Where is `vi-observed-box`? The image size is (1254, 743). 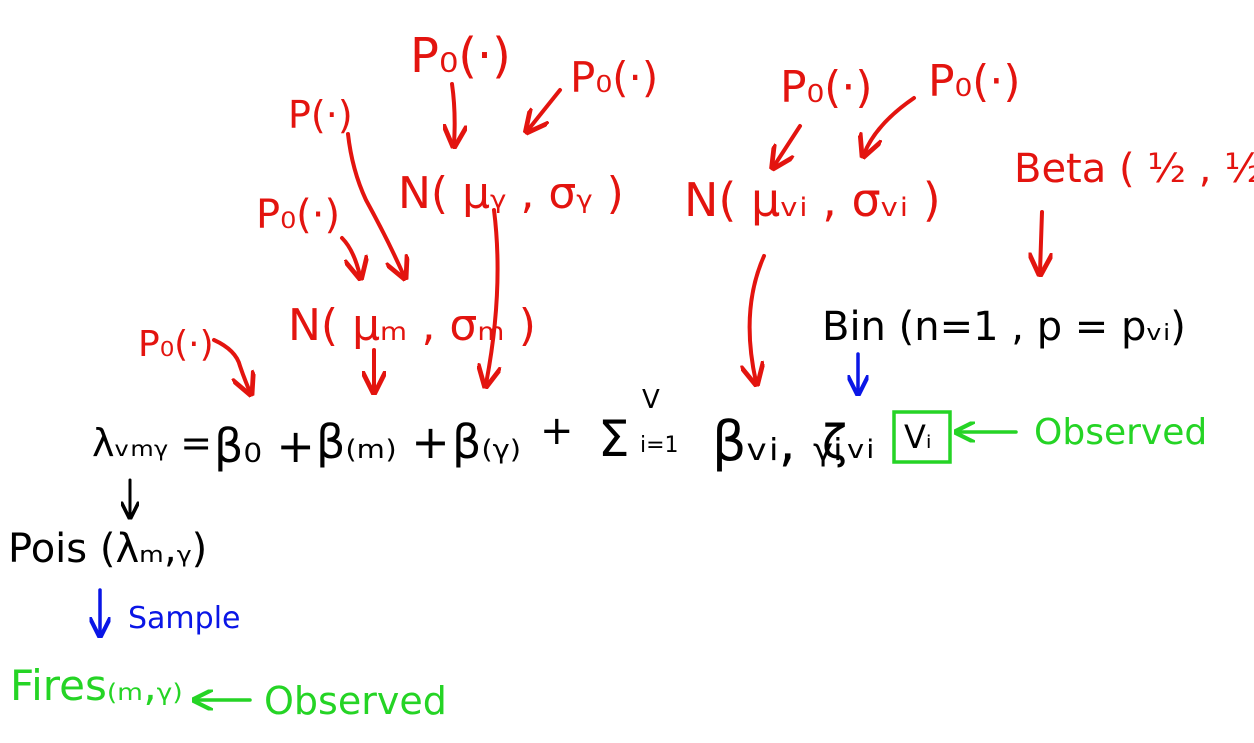 vi-observed-box is located at coordinates (922, 437).